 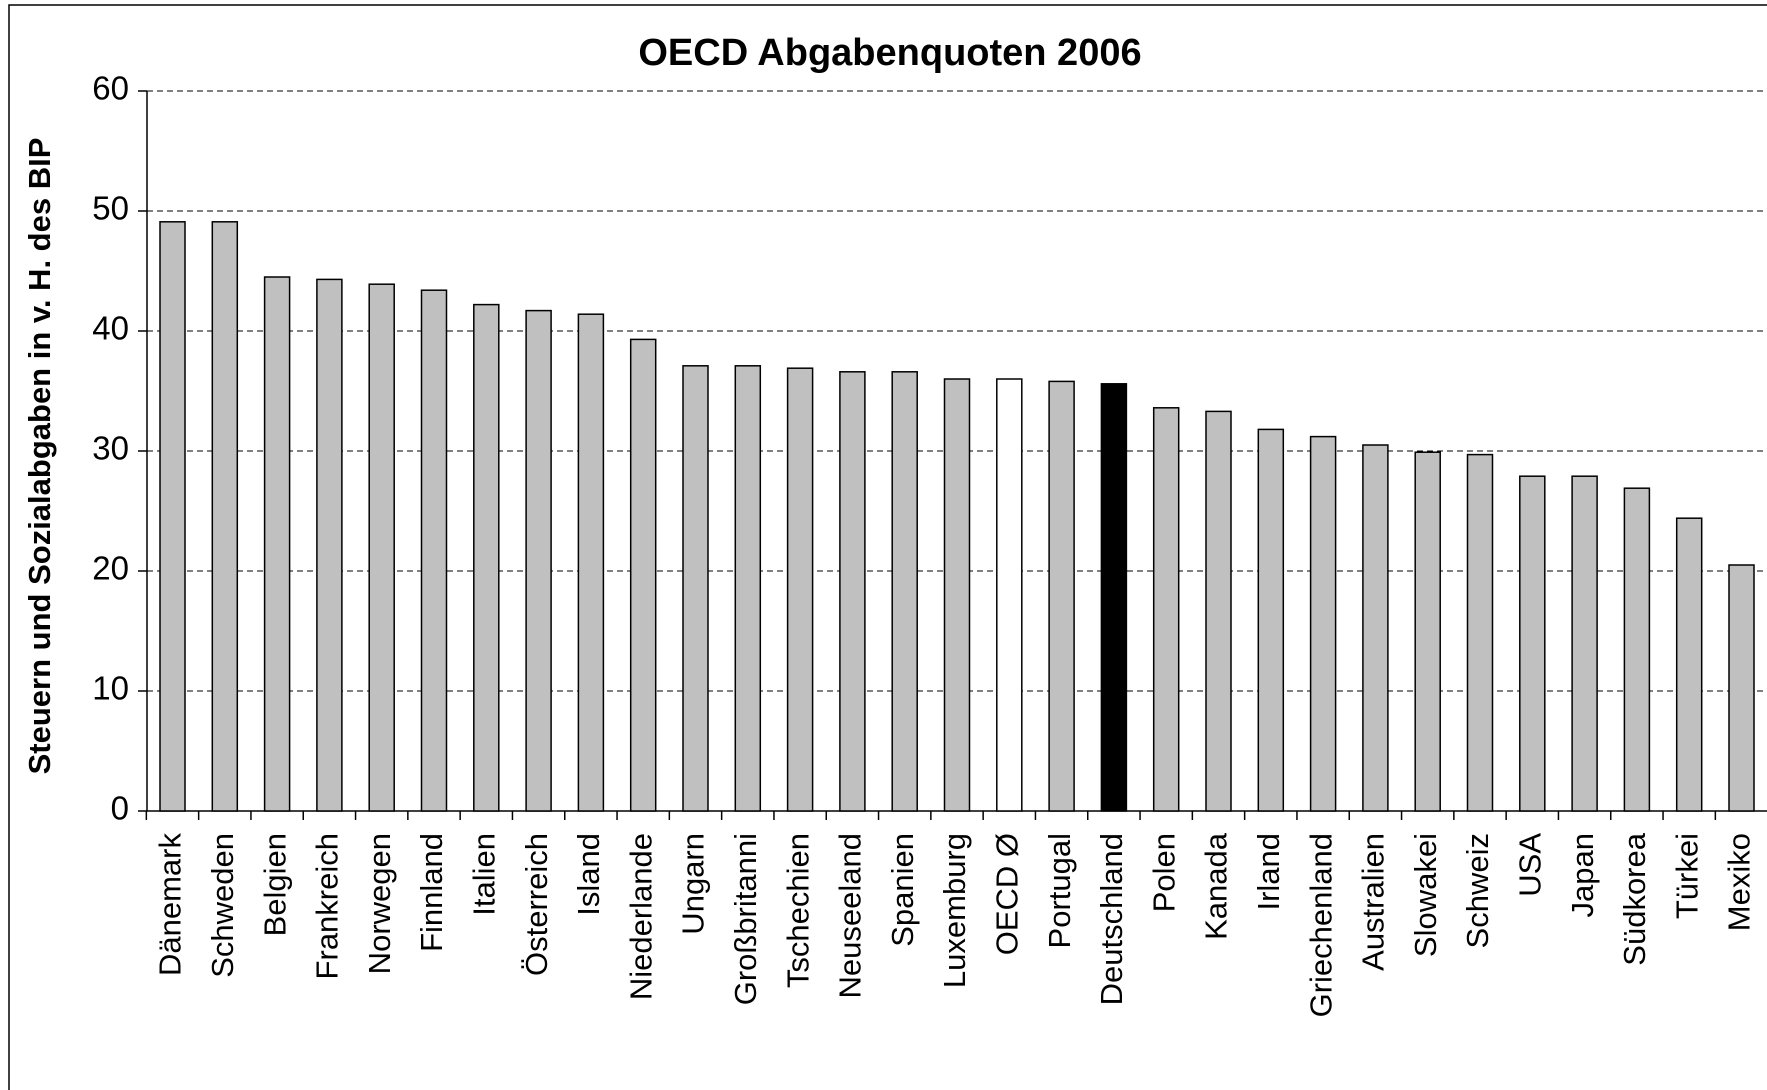 What do you see at coordinates (1425, 895) in the screenshot?
I see `x-tick-label: Slowakei` at bounding box center [1425, 895].